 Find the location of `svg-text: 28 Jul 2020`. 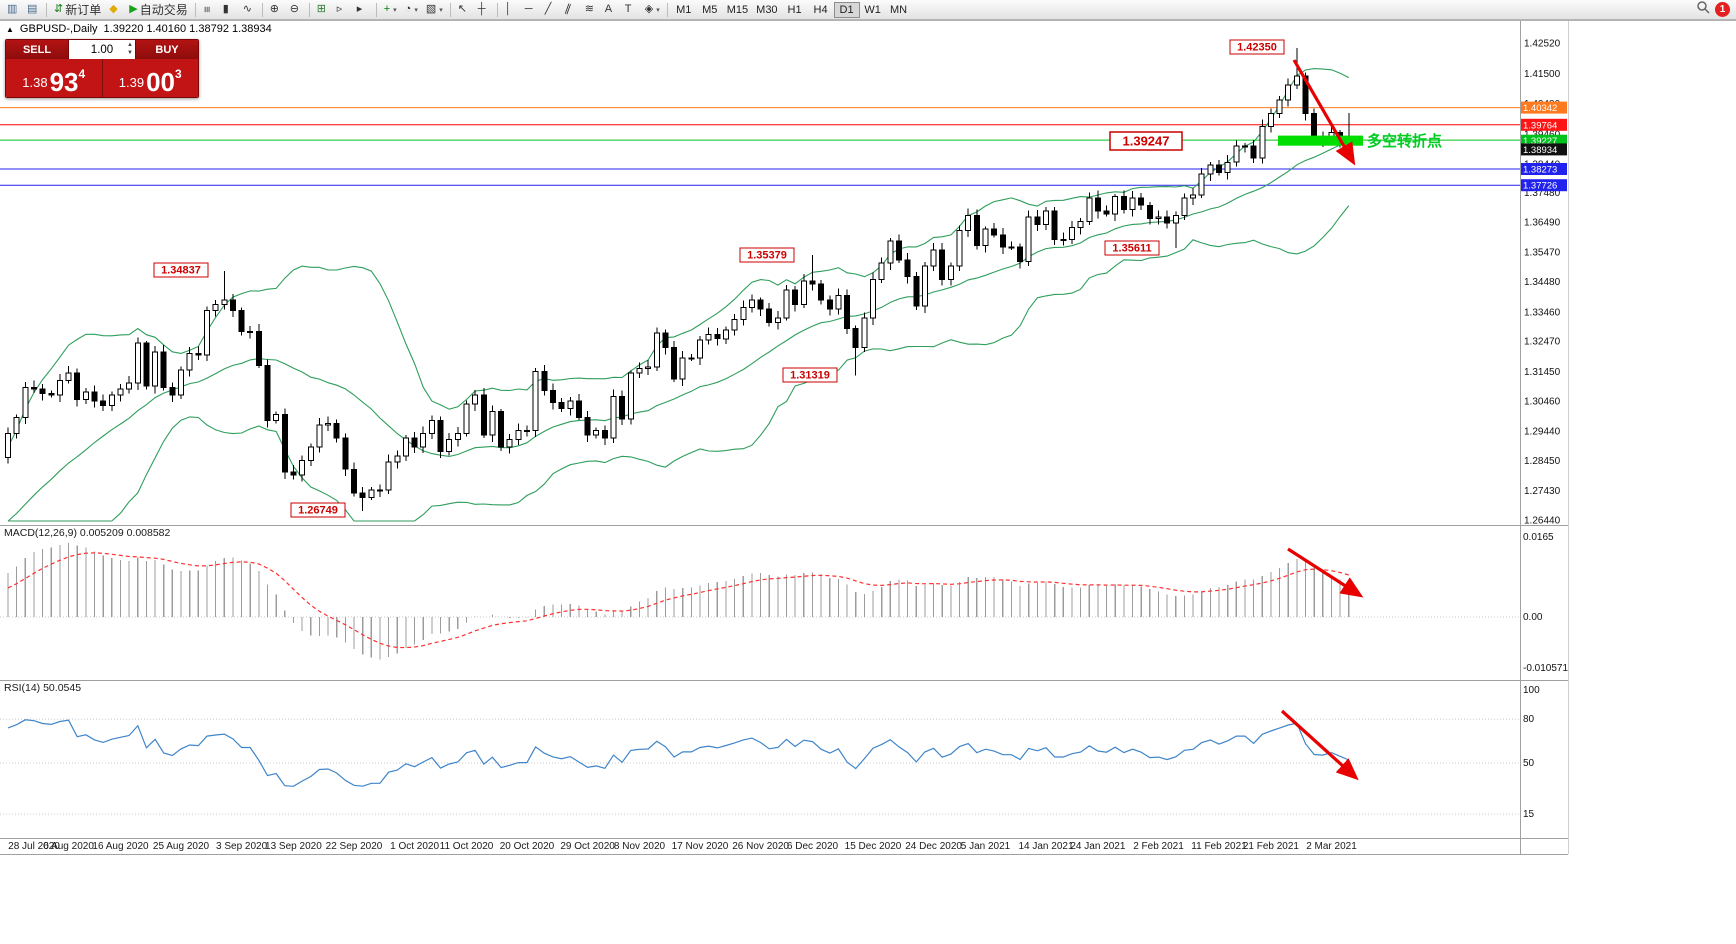

svg-text: 28 Jul 2020 is located at coordinates (34, 846).